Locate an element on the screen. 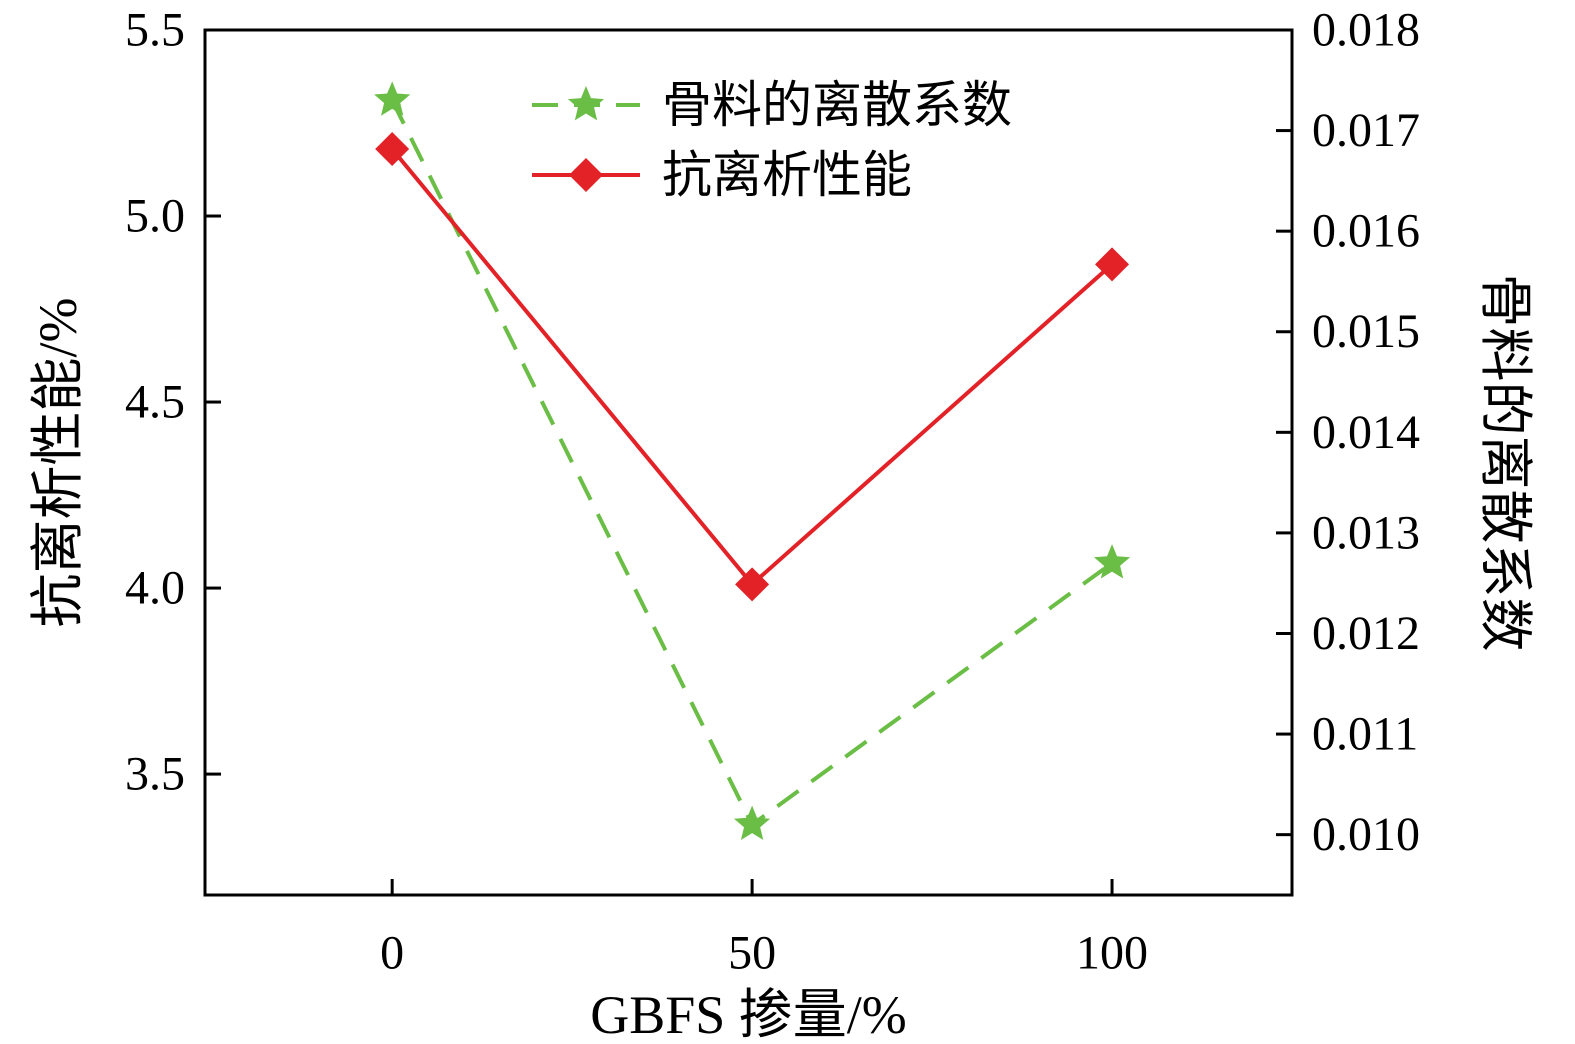  x-axis-tick-label: 100 is located at coordinates (1112, 953).